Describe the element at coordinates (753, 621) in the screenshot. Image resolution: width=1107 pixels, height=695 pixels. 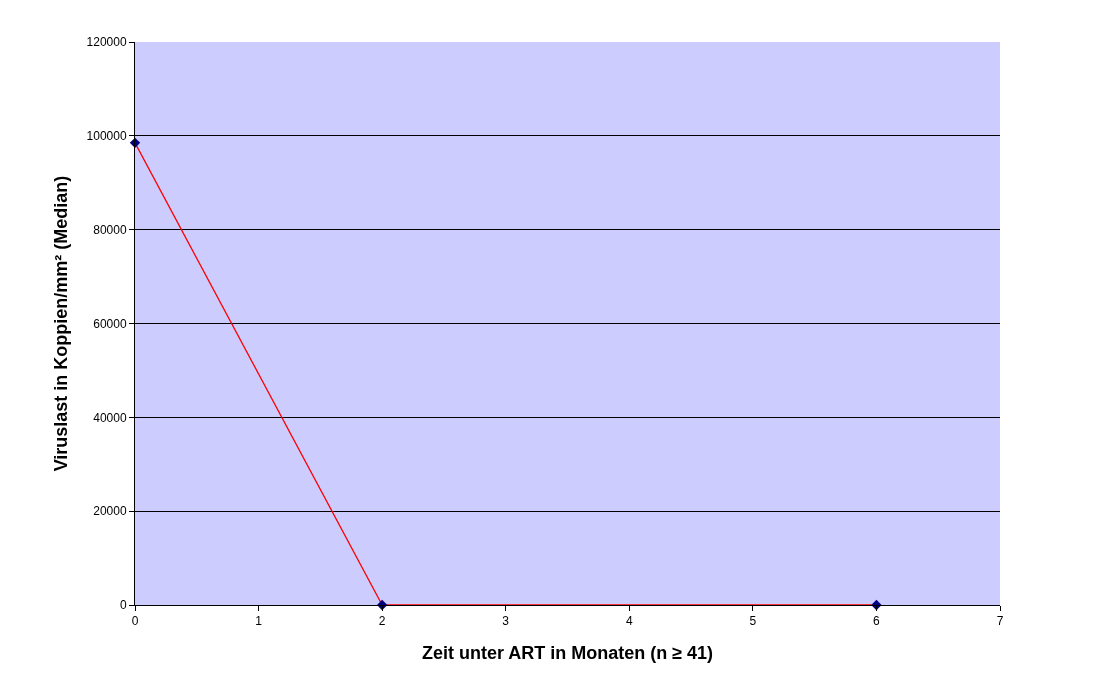
I see `x-tick-label: 5` at that location.